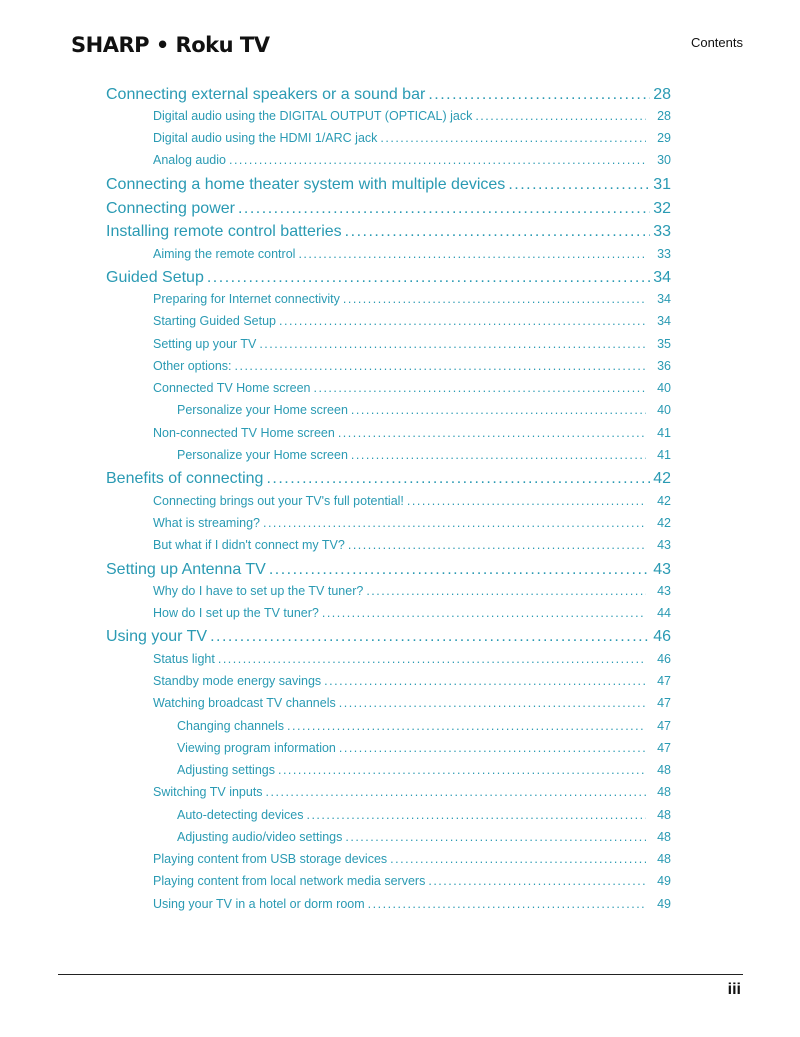 Image resolution: width=800 pixels, height=1037 pixels. Describe the element at coordinates (184, 659) in the screenshot. I see `toc-entry-title: Status light` at that location.